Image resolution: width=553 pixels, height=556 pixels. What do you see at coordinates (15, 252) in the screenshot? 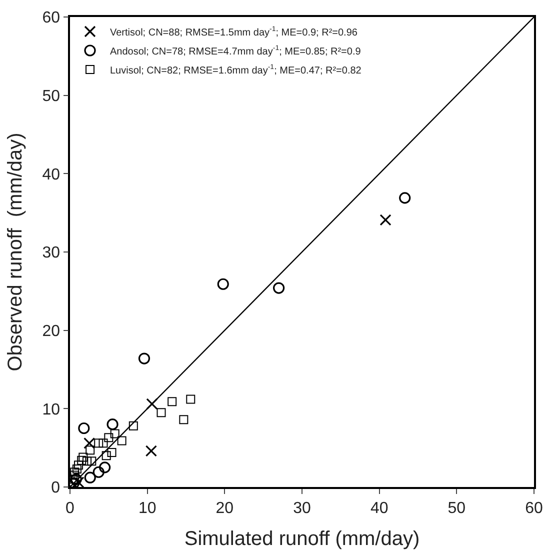
I see `y-axis-title: Observed runoff (mm/day)` at bounding box center [15, 252].